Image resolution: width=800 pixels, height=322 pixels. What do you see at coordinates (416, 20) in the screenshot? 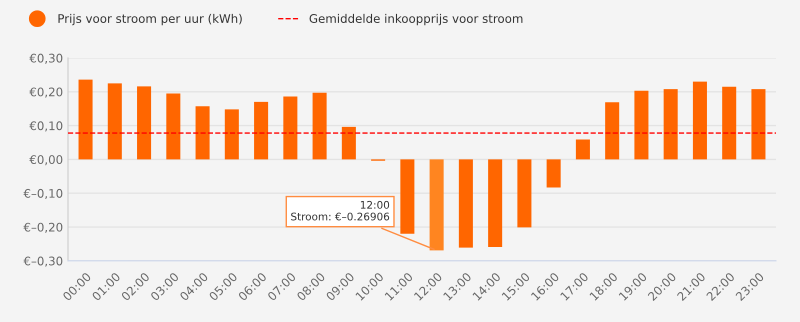
I see `legend-label: Gemiddelde inkoopprijs voor stroom` at bounding box center [416, 20].